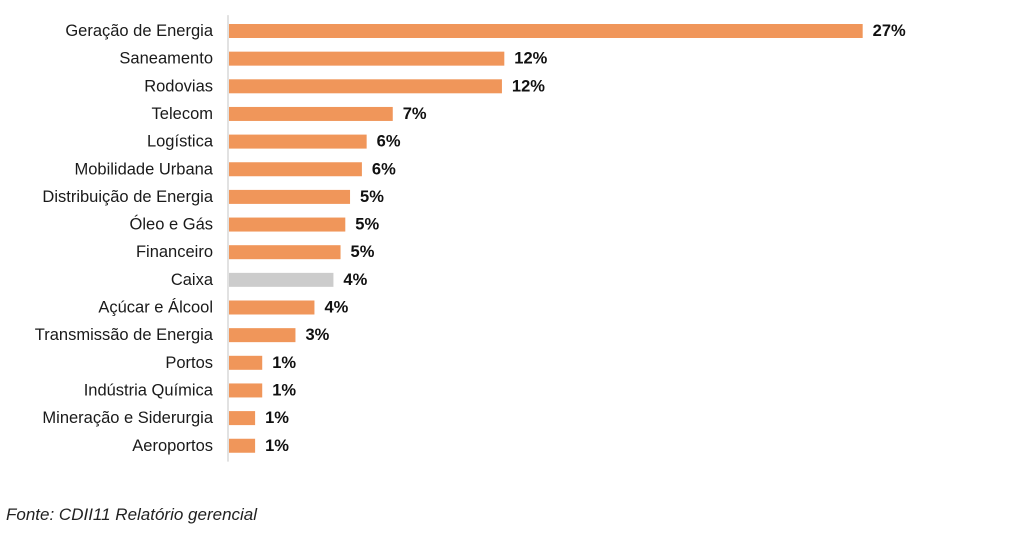 Image resolution: width=1024 pixels, height=544 pixels. What do you see at coordinates (285, 252) in the screenshot?
I see `bar-financeiro` at bounding box center [285, 252].